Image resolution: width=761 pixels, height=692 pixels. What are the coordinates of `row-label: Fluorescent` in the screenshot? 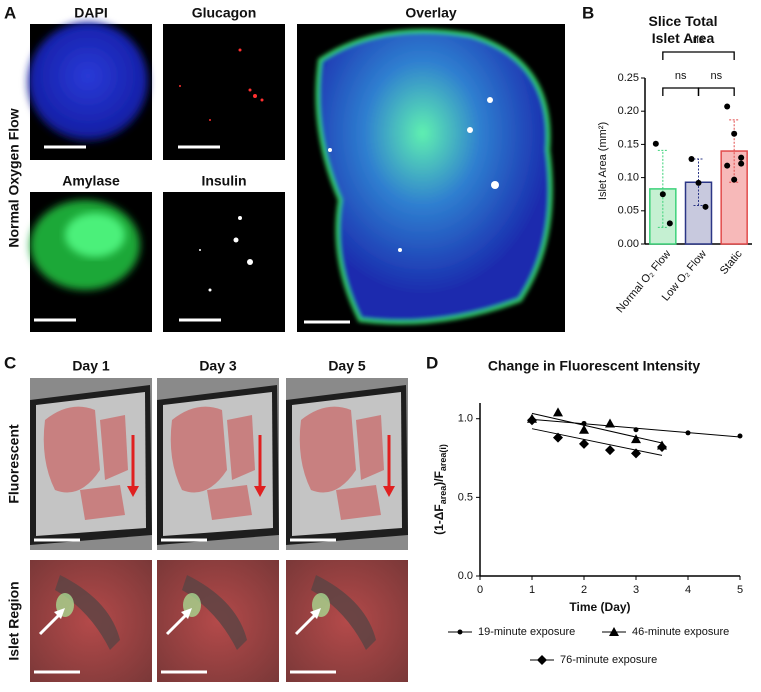 It's located at (14, 464).